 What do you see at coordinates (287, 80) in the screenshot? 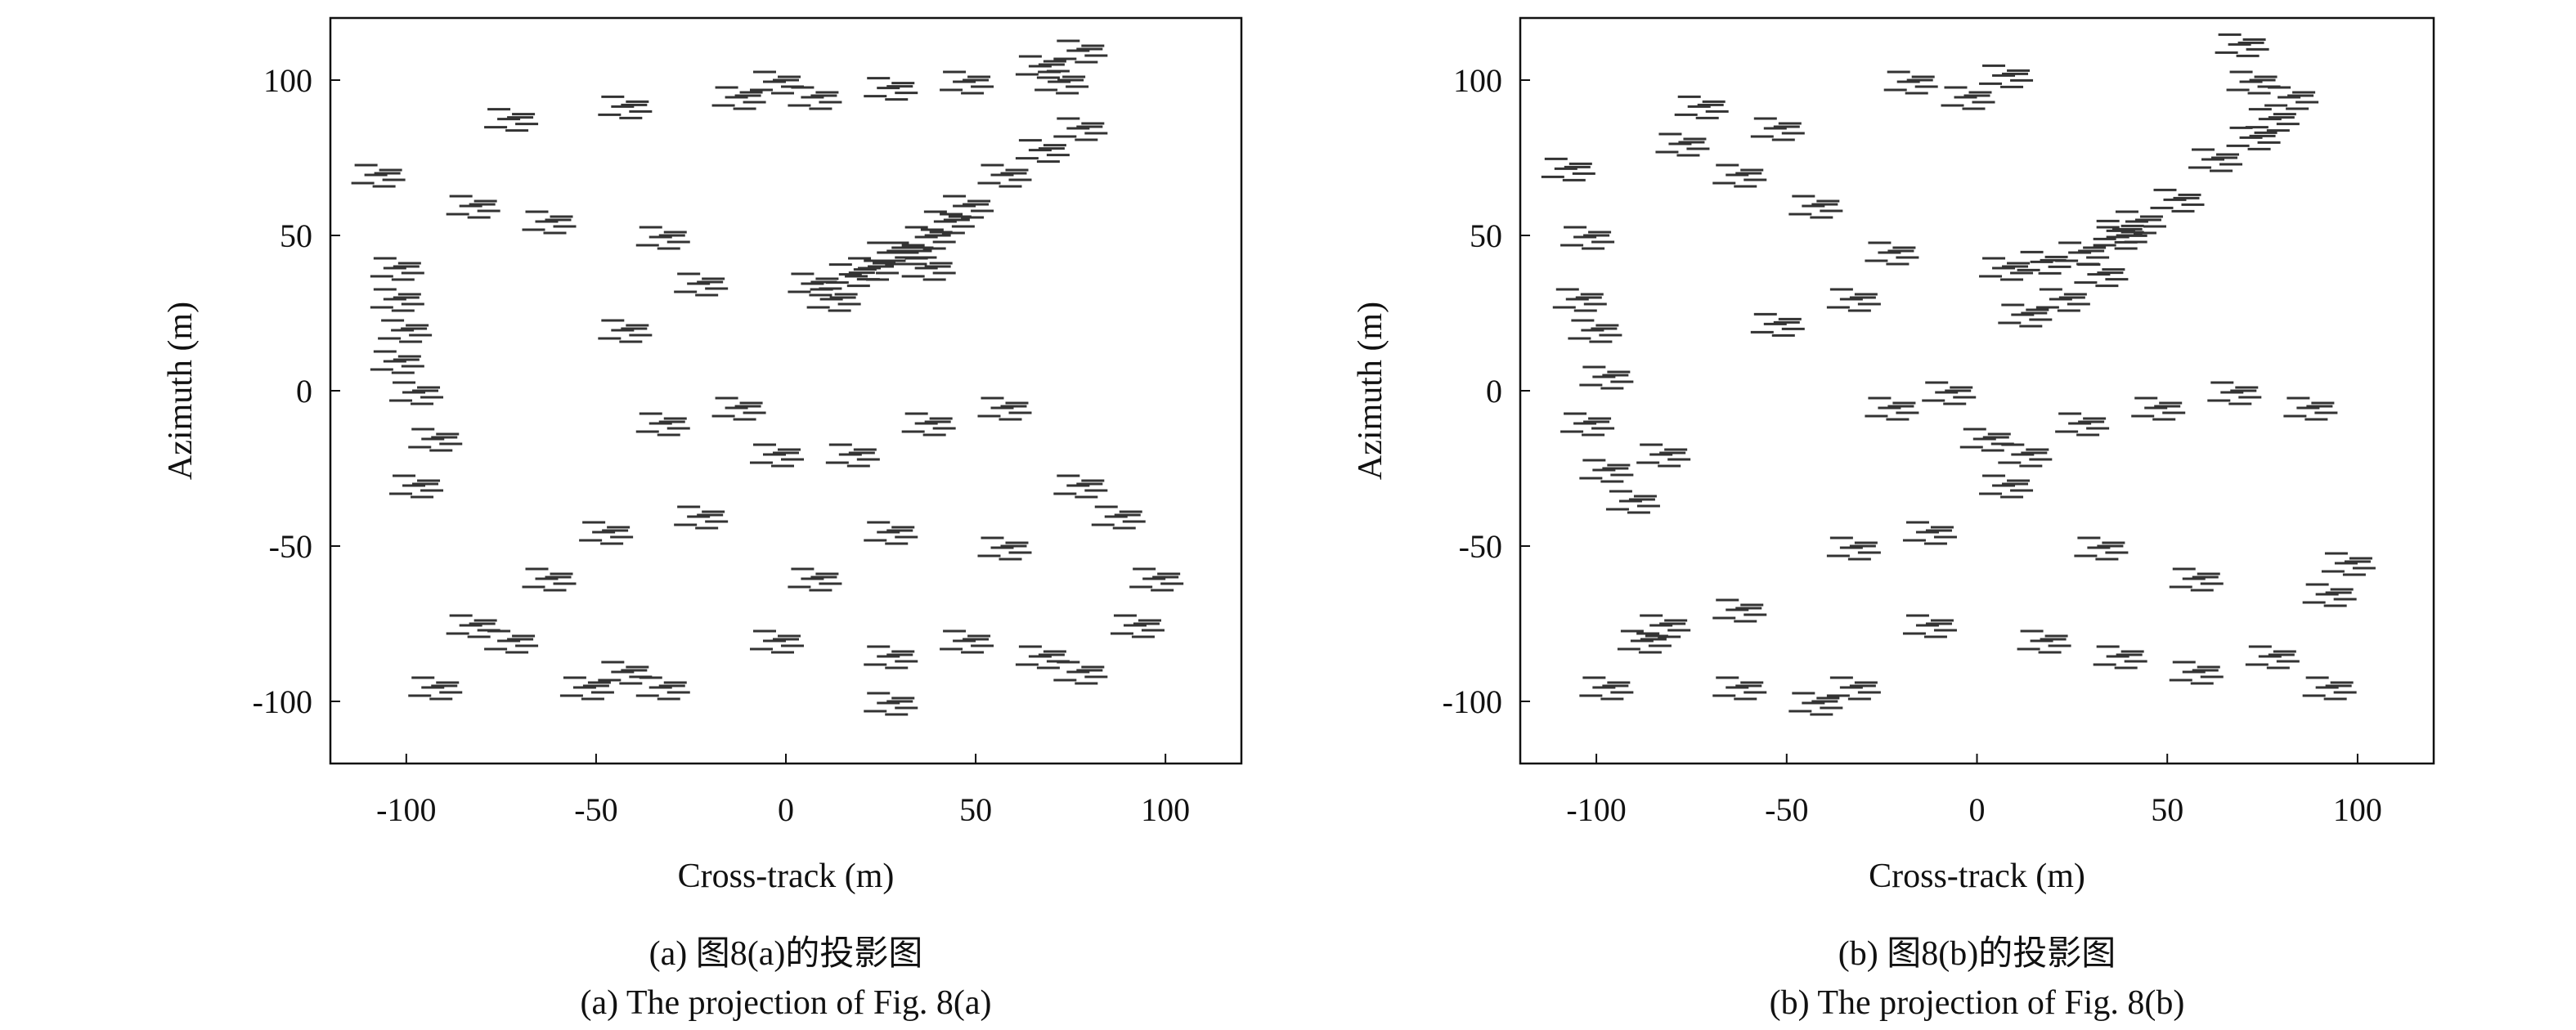
I see `y-tick-label: 100` at bounding box center [287, 80].